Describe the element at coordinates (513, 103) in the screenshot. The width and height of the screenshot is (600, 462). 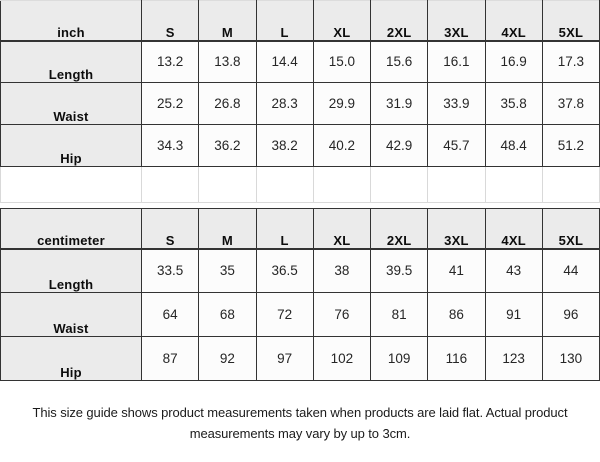
I see `measurement-value: 35.8` at that location.